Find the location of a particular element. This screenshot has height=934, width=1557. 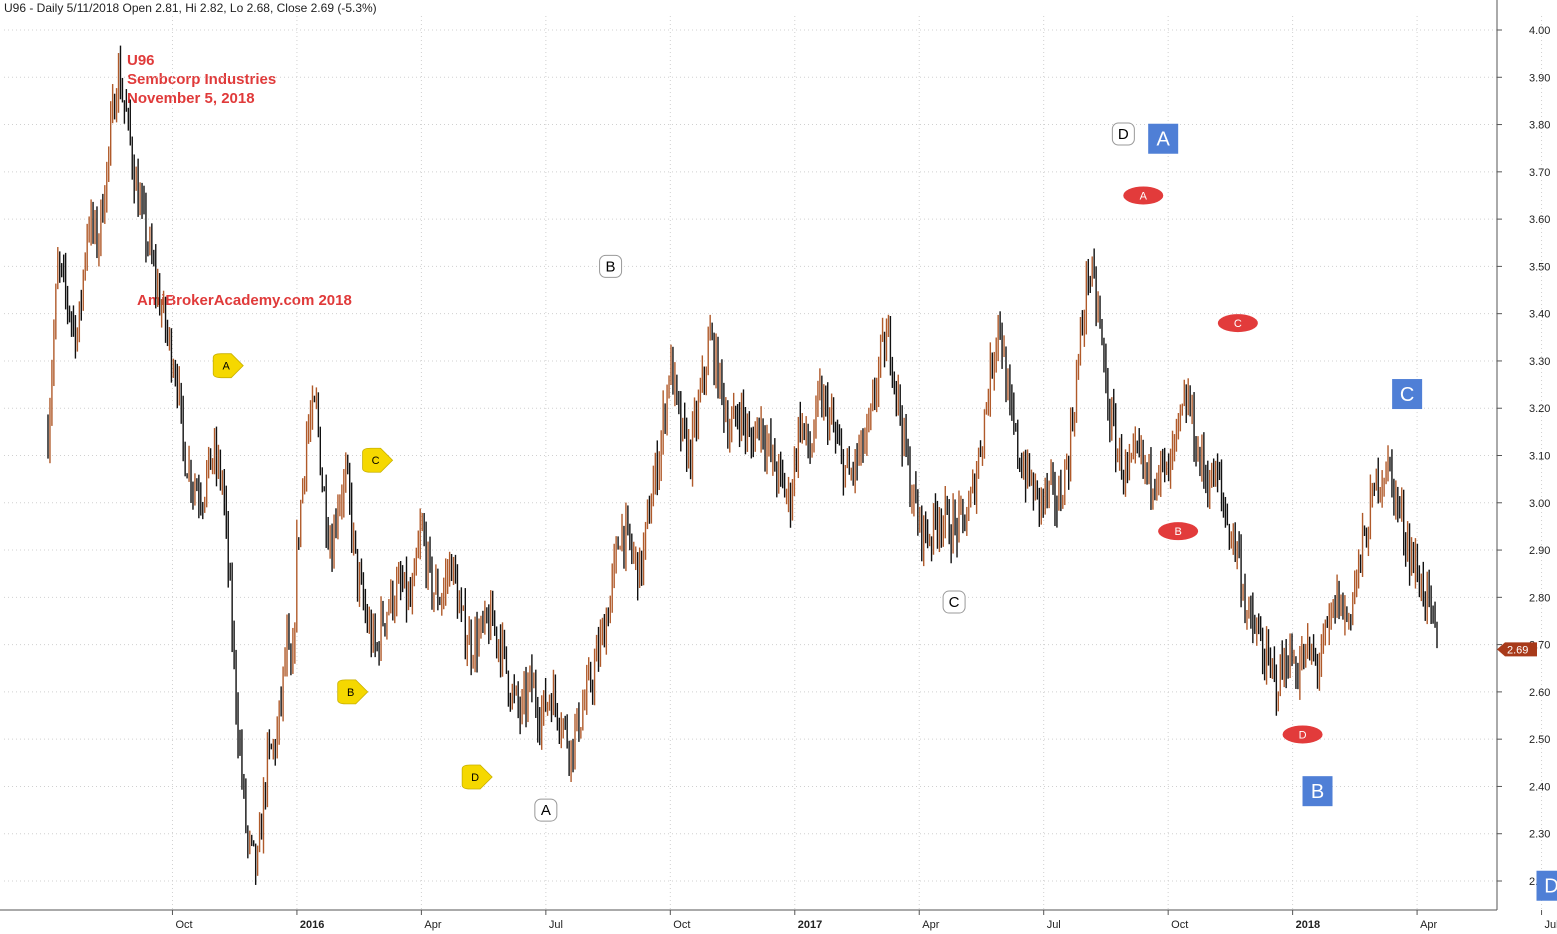

y-tick-label: 3.30 is located at coordinates (1539, 362).